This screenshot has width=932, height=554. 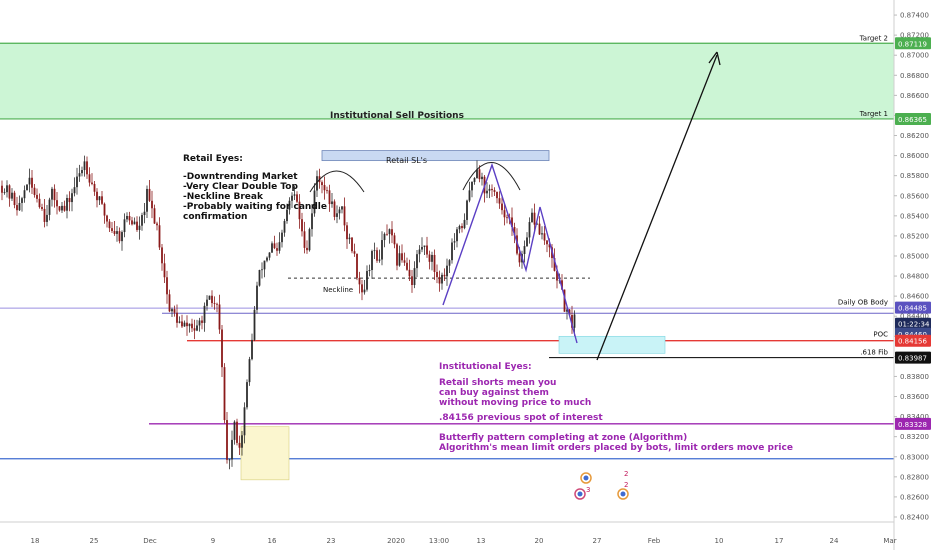 I want to click on retail-eyes-line: confirmation, so click(x=215, y=217).